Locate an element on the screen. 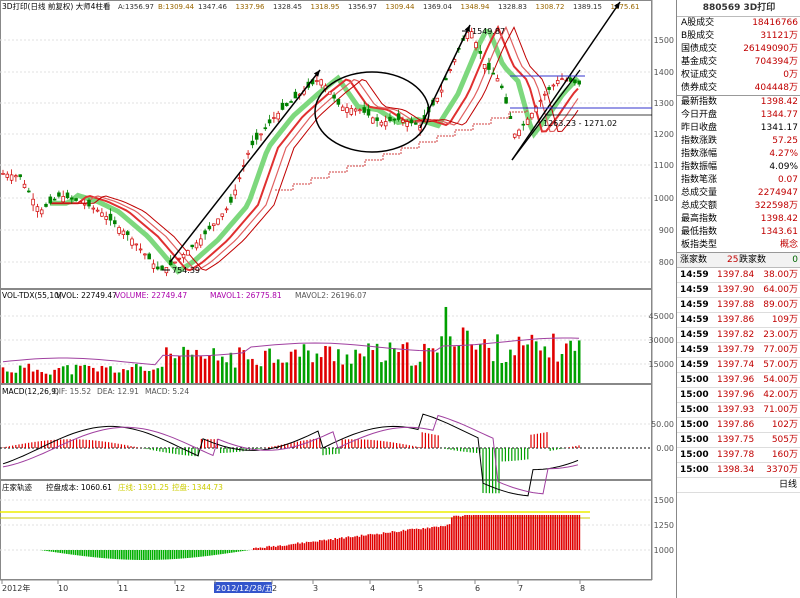 The height and width of the screenshot is (598, 800). index-label: 最低指数 is located at coordinates (699, 232).